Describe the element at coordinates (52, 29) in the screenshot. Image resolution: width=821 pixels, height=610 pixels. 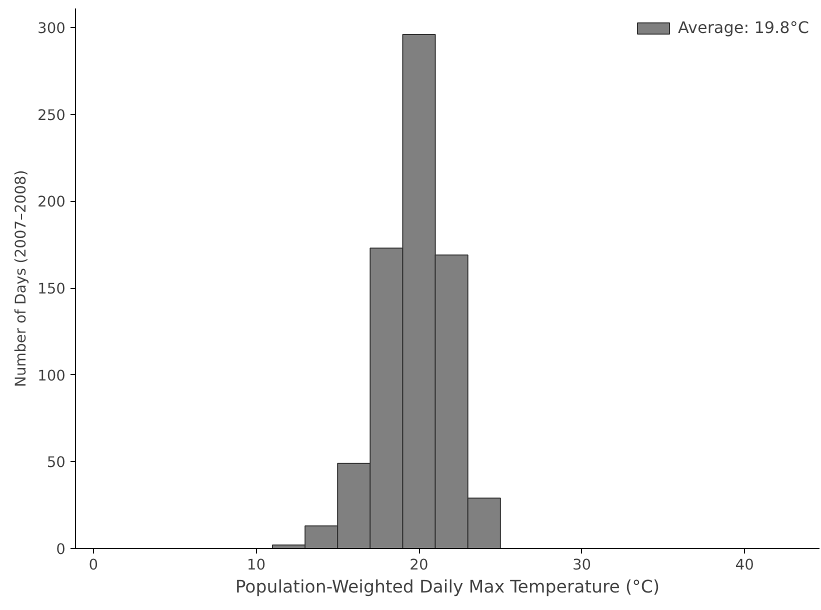
I see `y-tick-label: 300` at that location.